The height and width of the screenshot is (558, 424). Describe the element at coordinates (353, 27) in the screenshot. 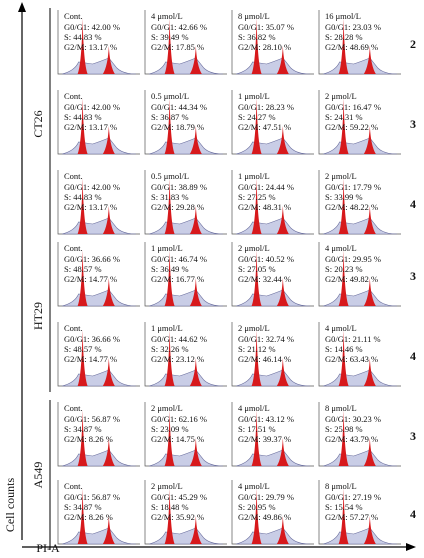

I see `phase-percent: G0/G1: 23.03 %` at that location.